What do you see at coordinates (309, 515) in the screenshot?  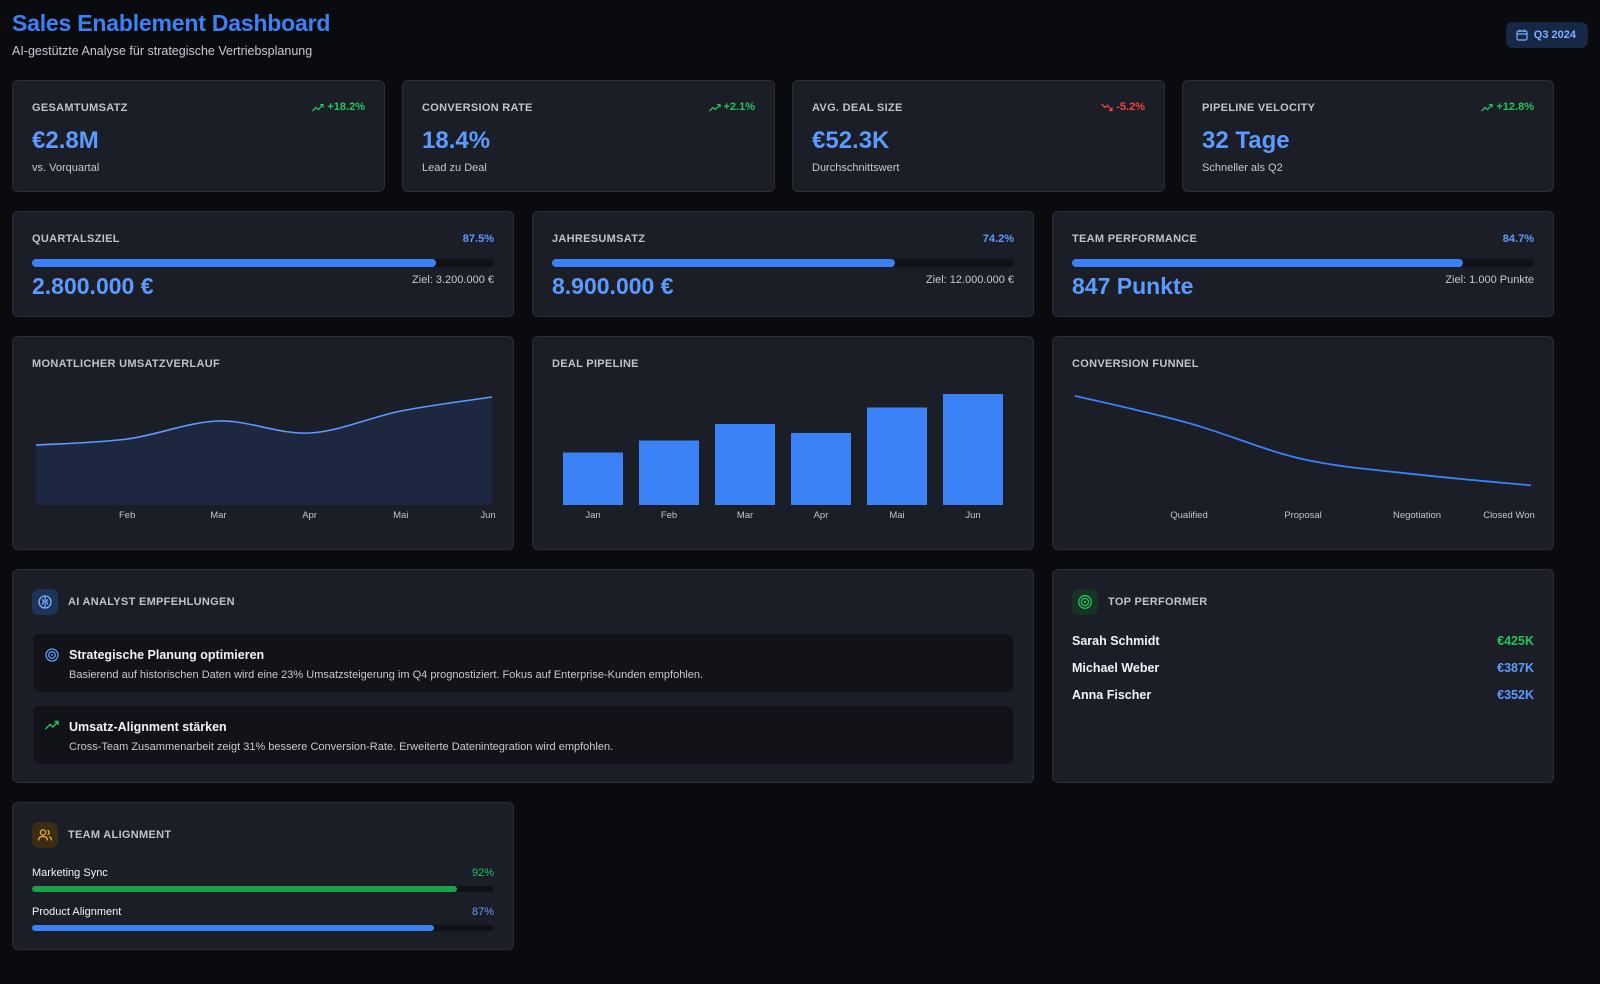 I see `x-tick-label: Apr` at bounding box center [309, 515].